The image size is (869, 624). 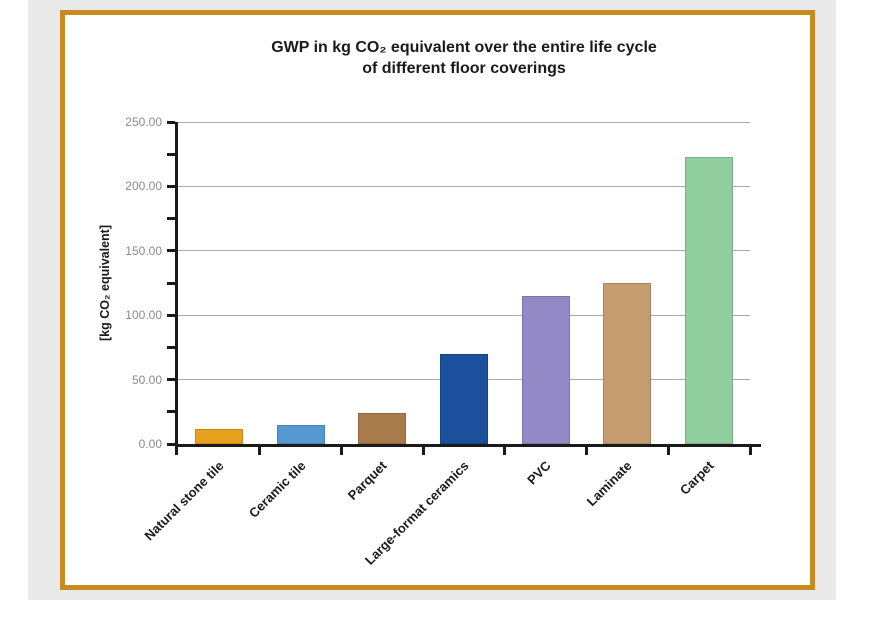 What do you see at coordinates (150, 444) in the screenshot?
I see `y-tick-label: 0.00` at bounding box center [150, 444].